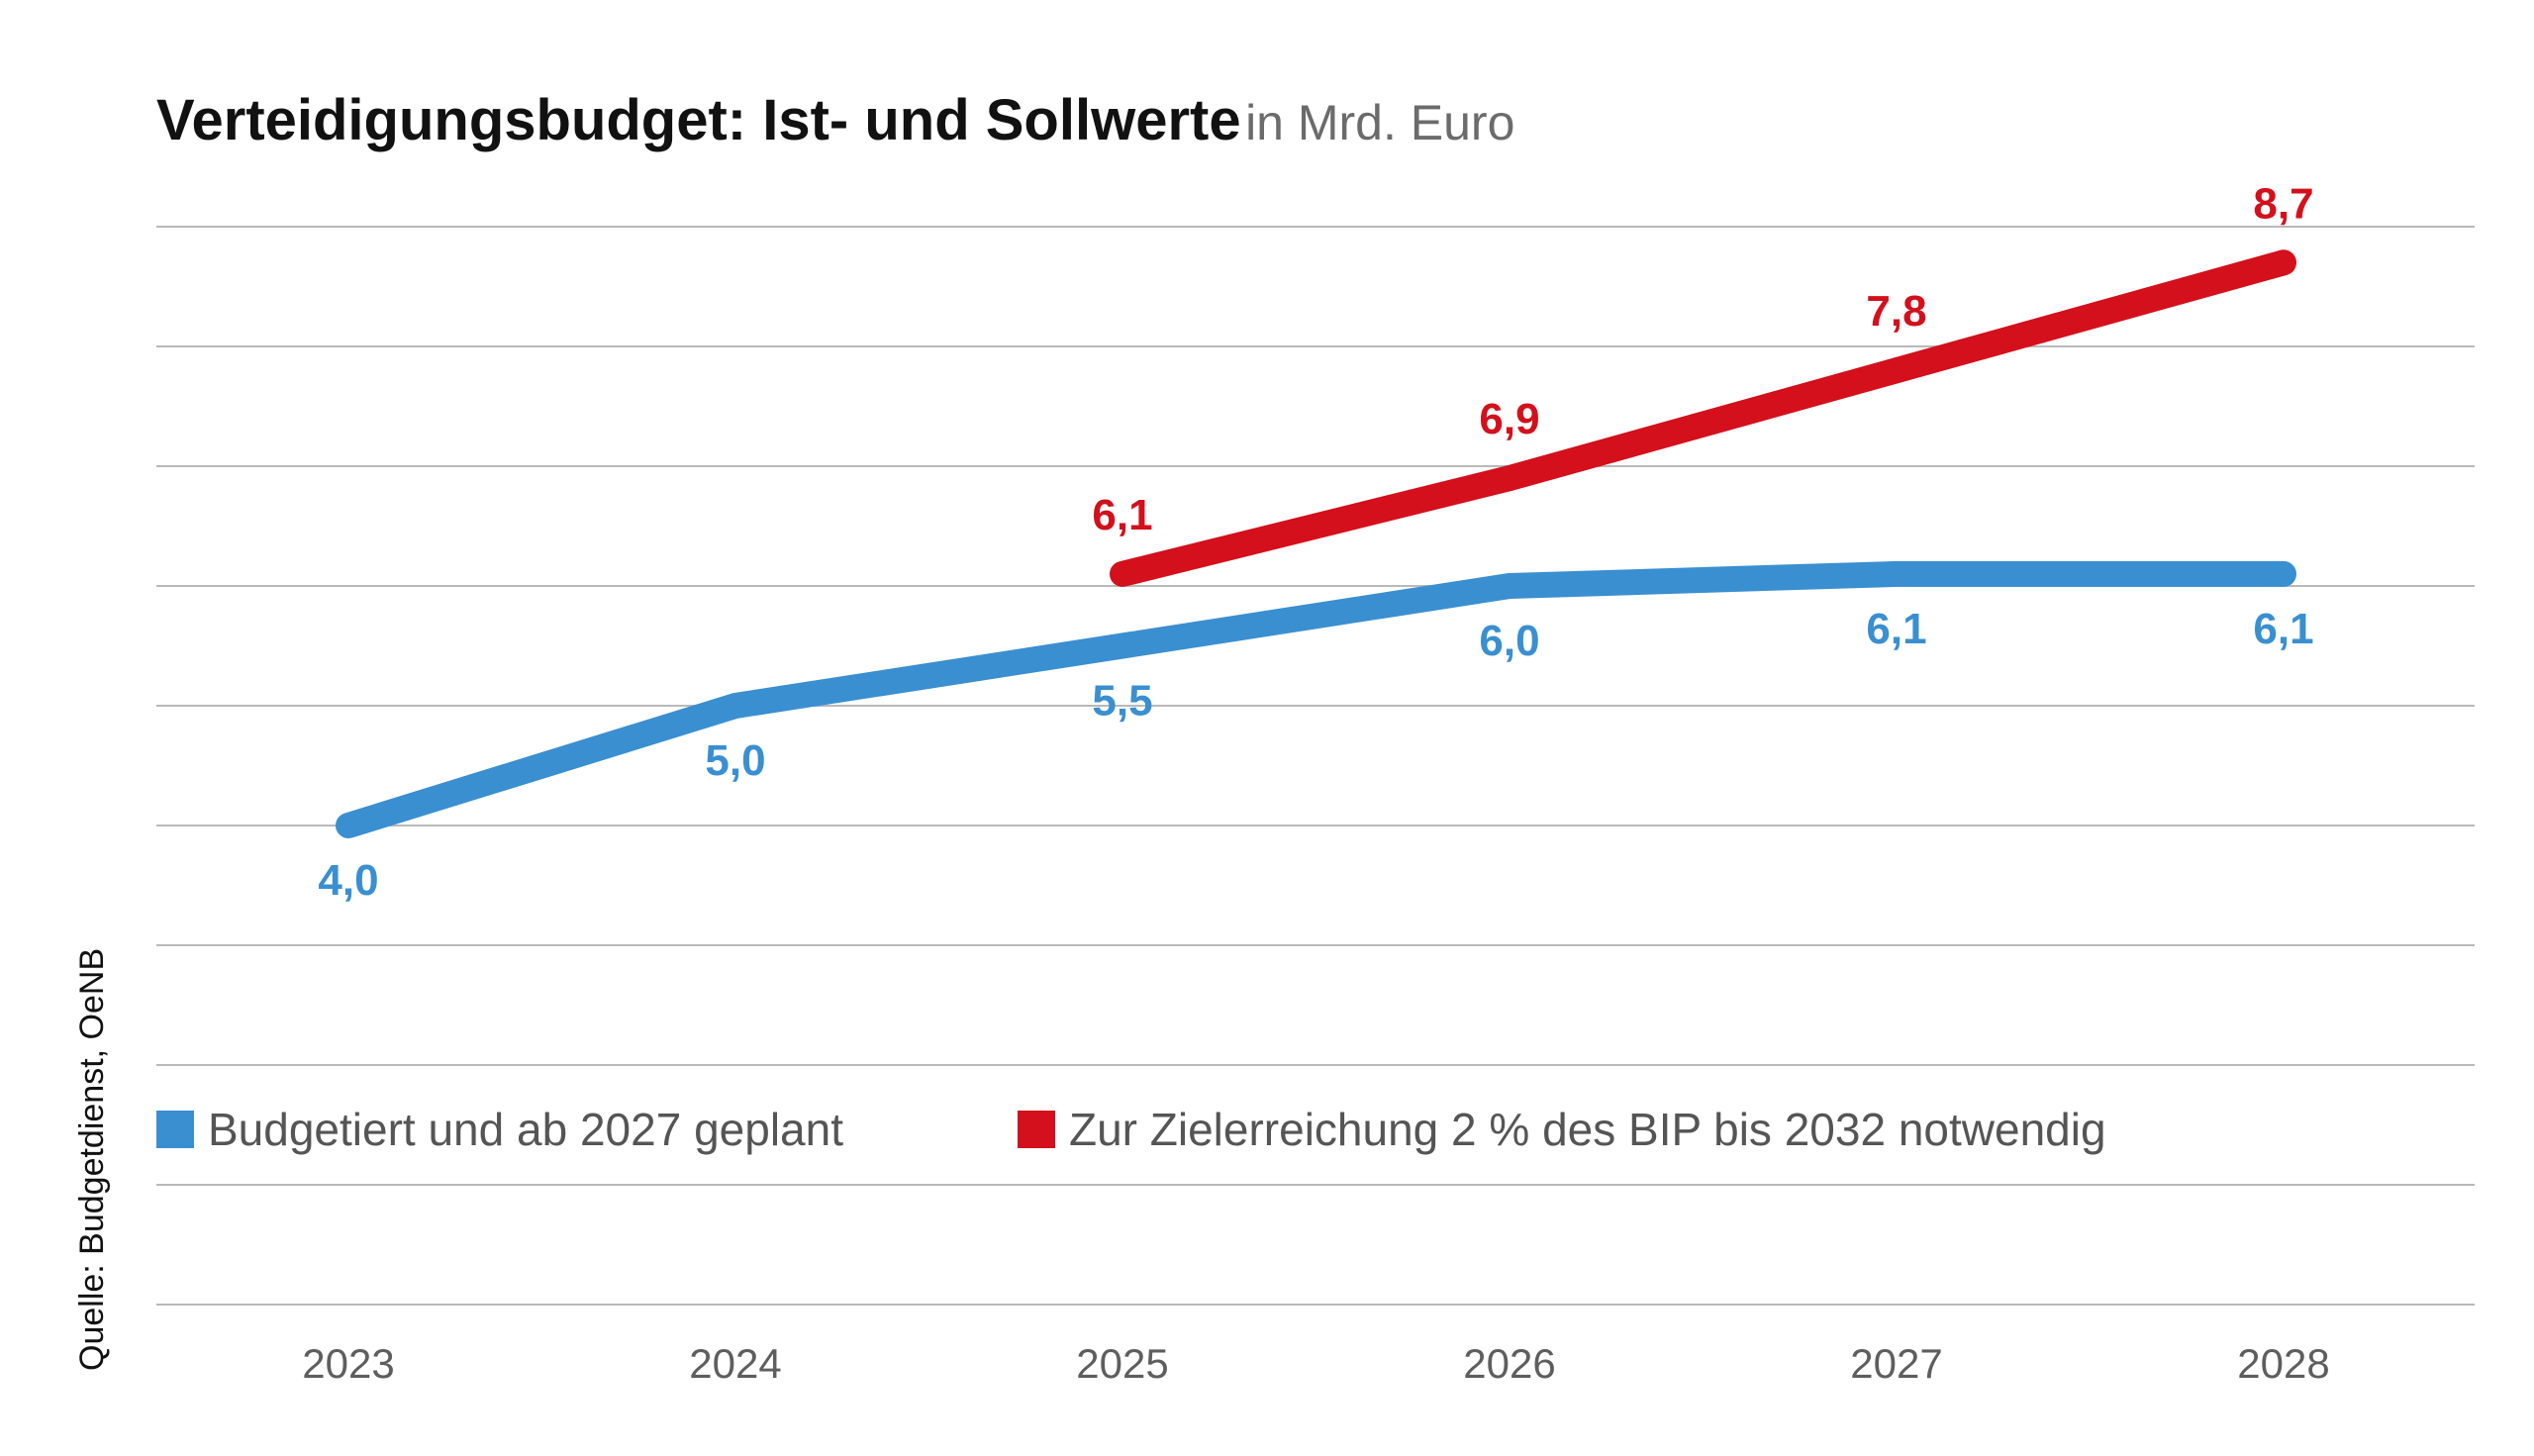 Image resolution: width=2534 pixels, height=1456 pixels. I want to click on legend-label-0: Budgetiert und ab 2027 geplant, so click(525, 1130).